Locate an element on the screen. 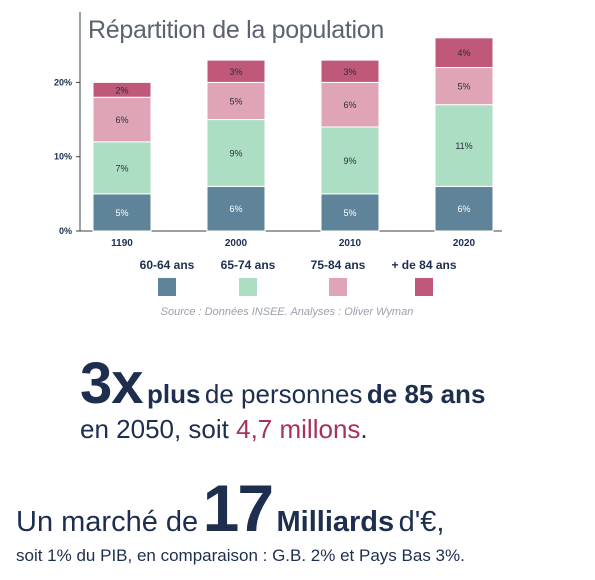 The image size is (595, 580). headline-age: de 85 ans is located at coordinates (426, 394).